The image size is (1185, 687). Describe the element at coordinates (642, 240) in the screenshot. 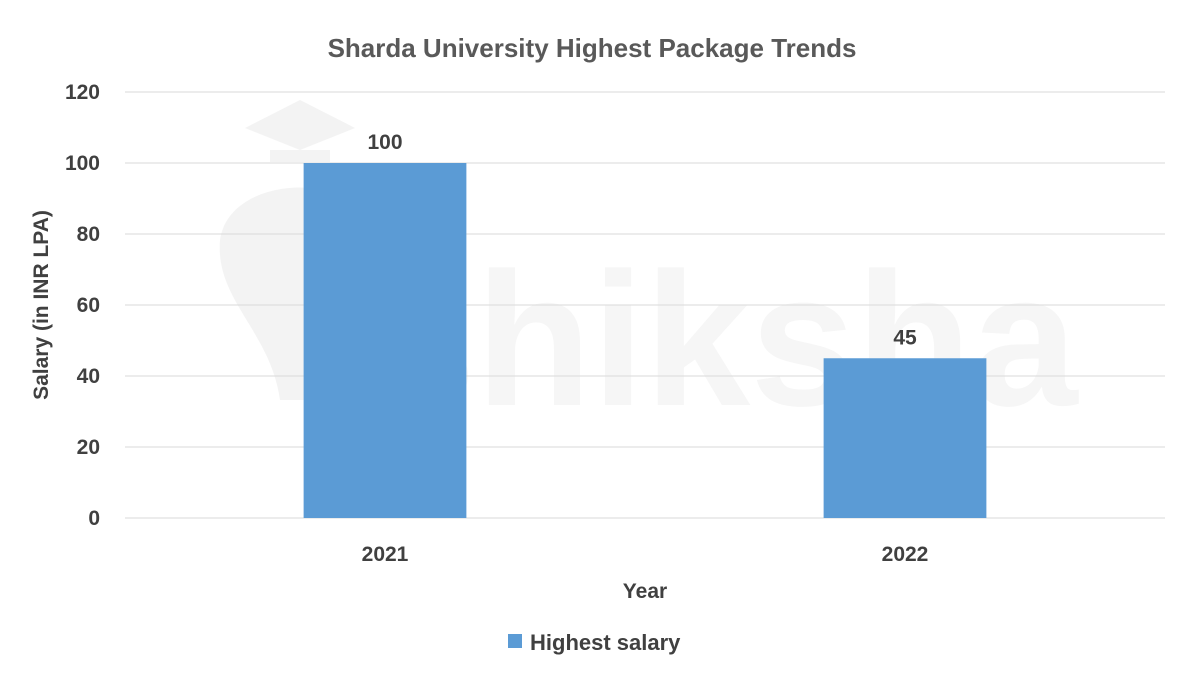

I see `data-labels: 100 45` at that location.